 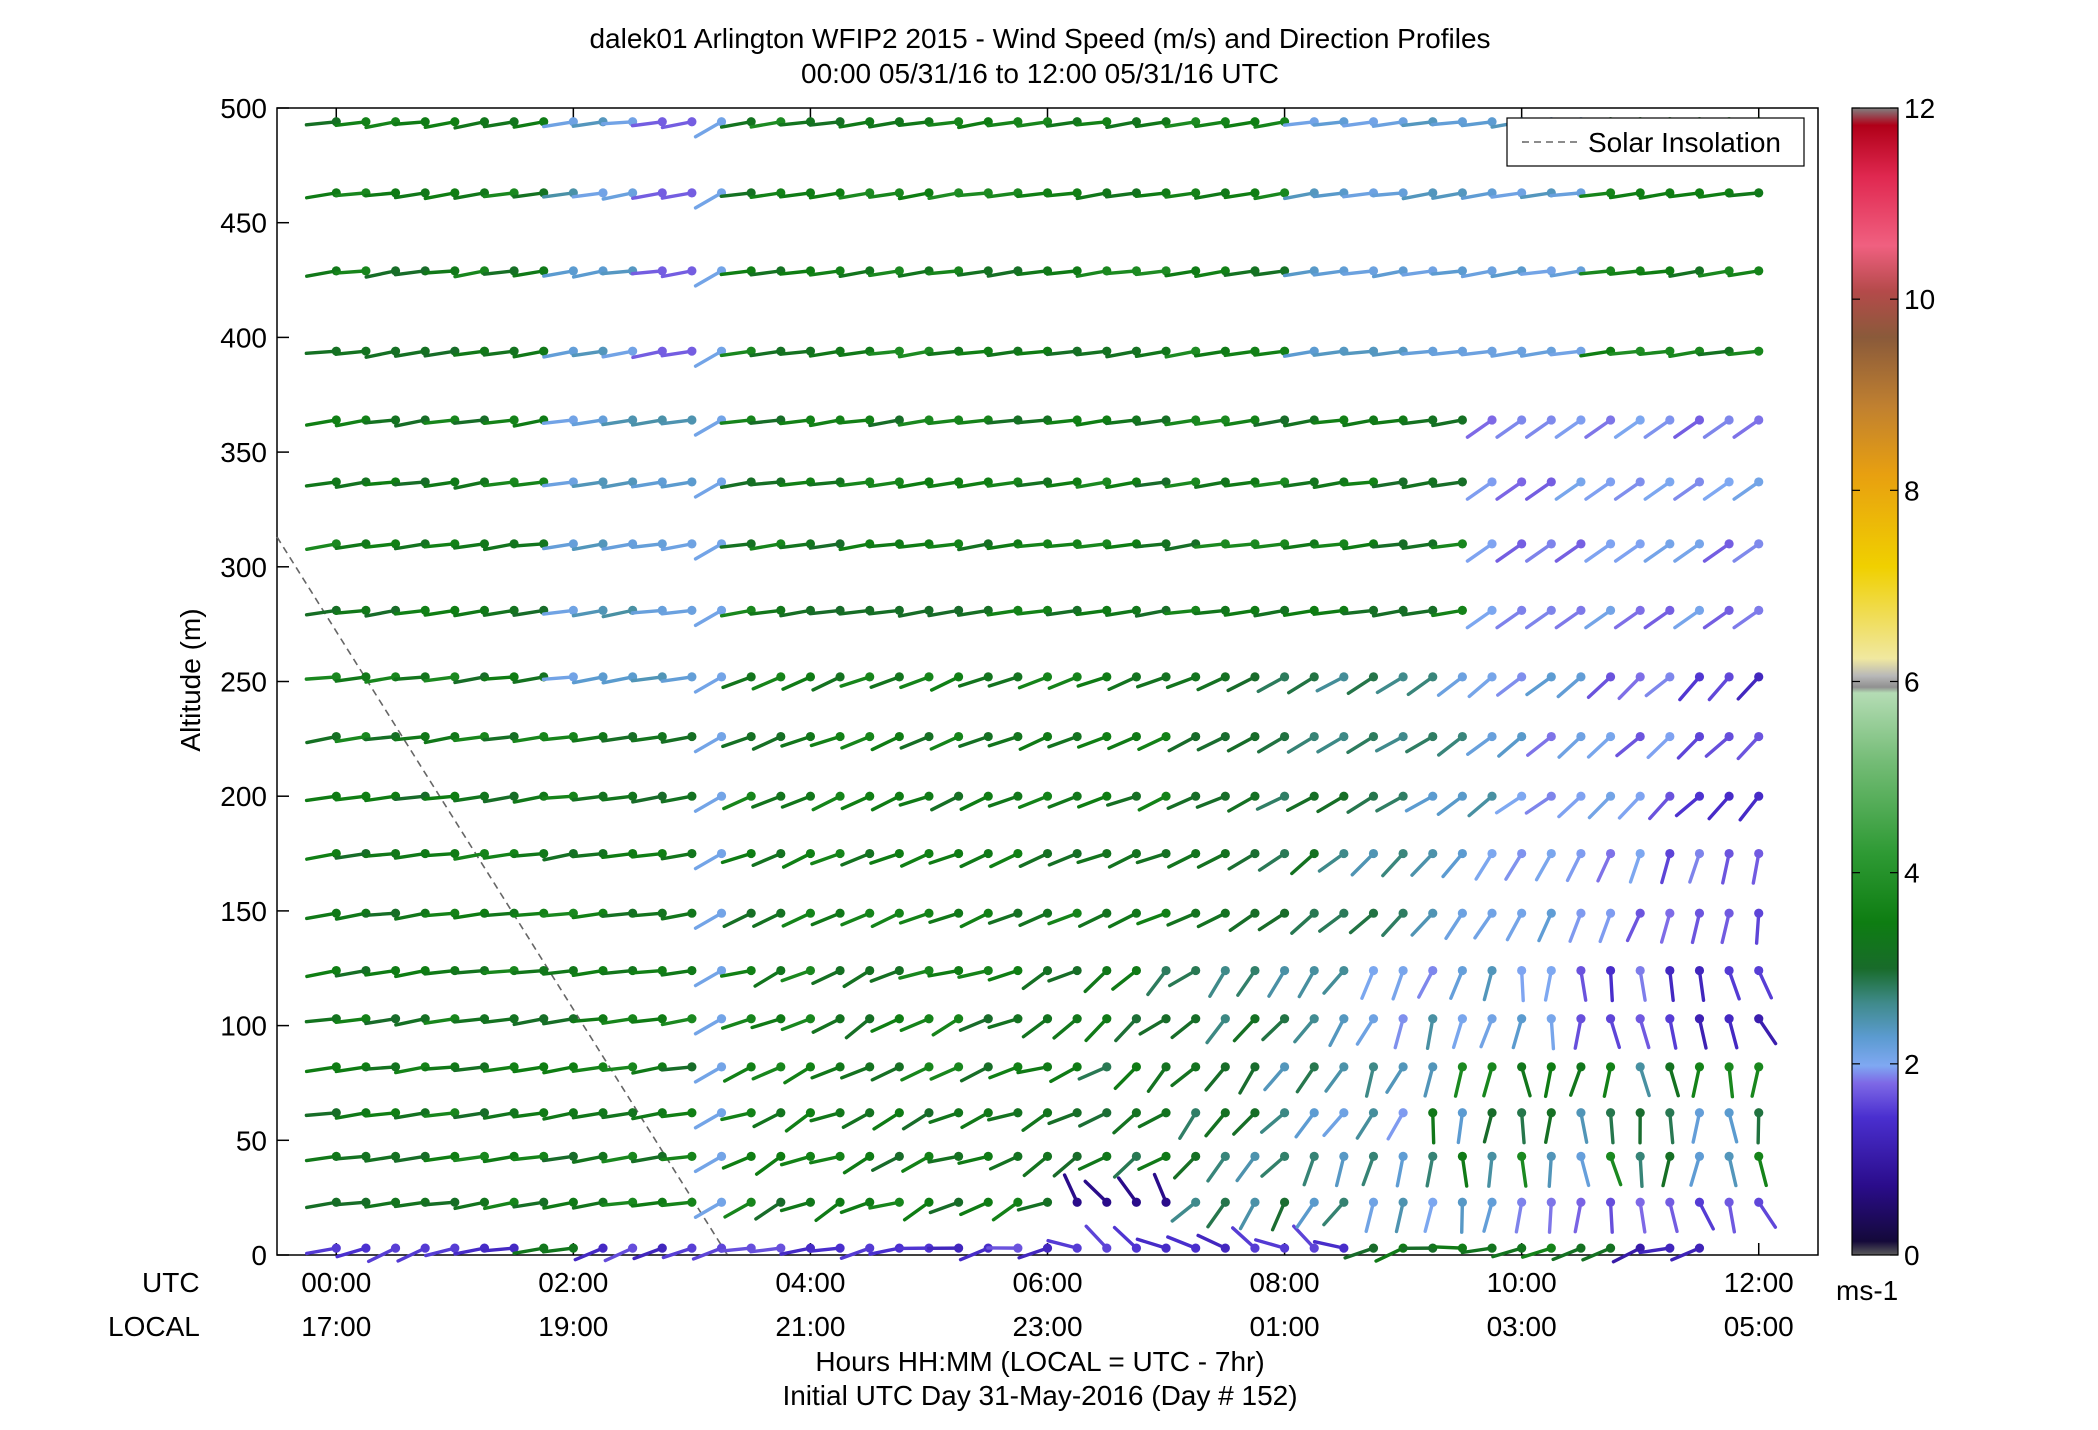 I want to click on colorbar-tick-label: 12, so click(x=1919, y=108).